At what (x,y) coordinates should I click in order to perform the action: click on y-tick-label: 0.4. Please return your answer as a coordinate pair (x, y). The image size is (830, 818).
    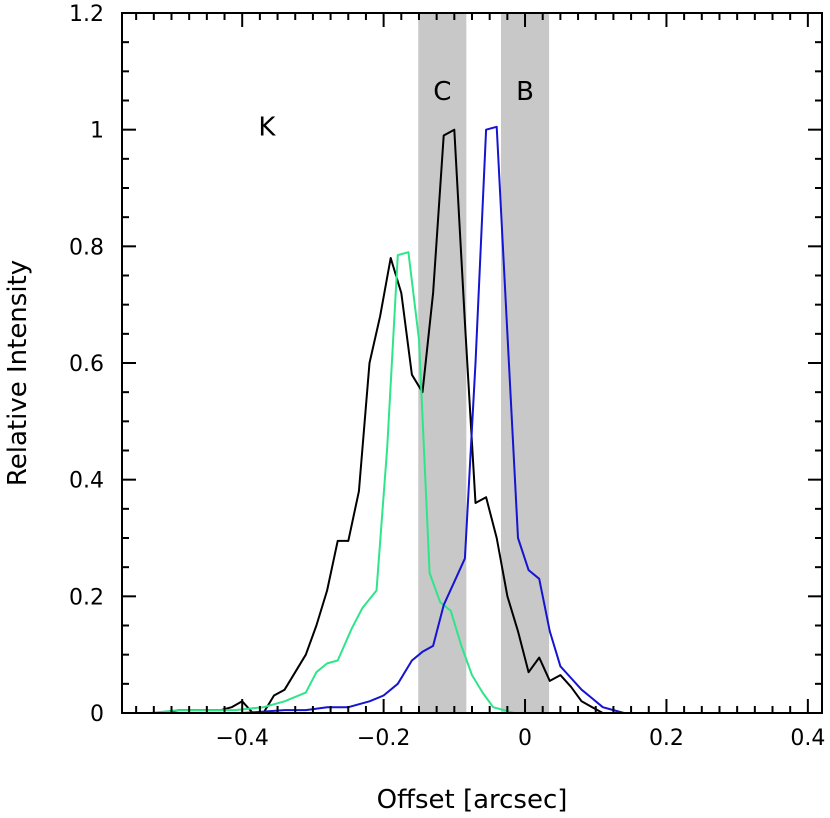
    Looking at the image, I should click on (86, 481).